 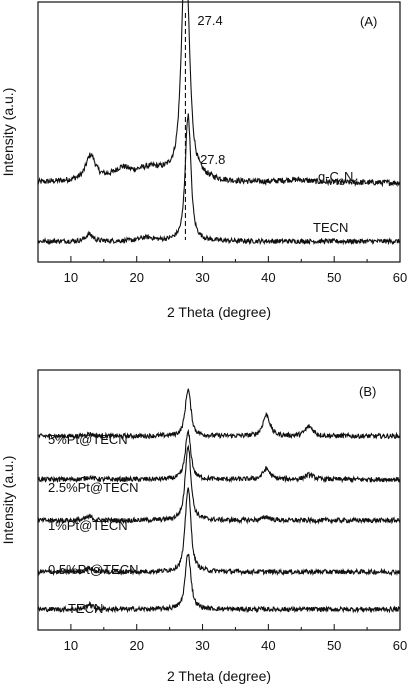 What do you see at coordinates (367, 391) in the screenshot?
I see `panel-b-label: (B)` at bounding box center [367, 391].